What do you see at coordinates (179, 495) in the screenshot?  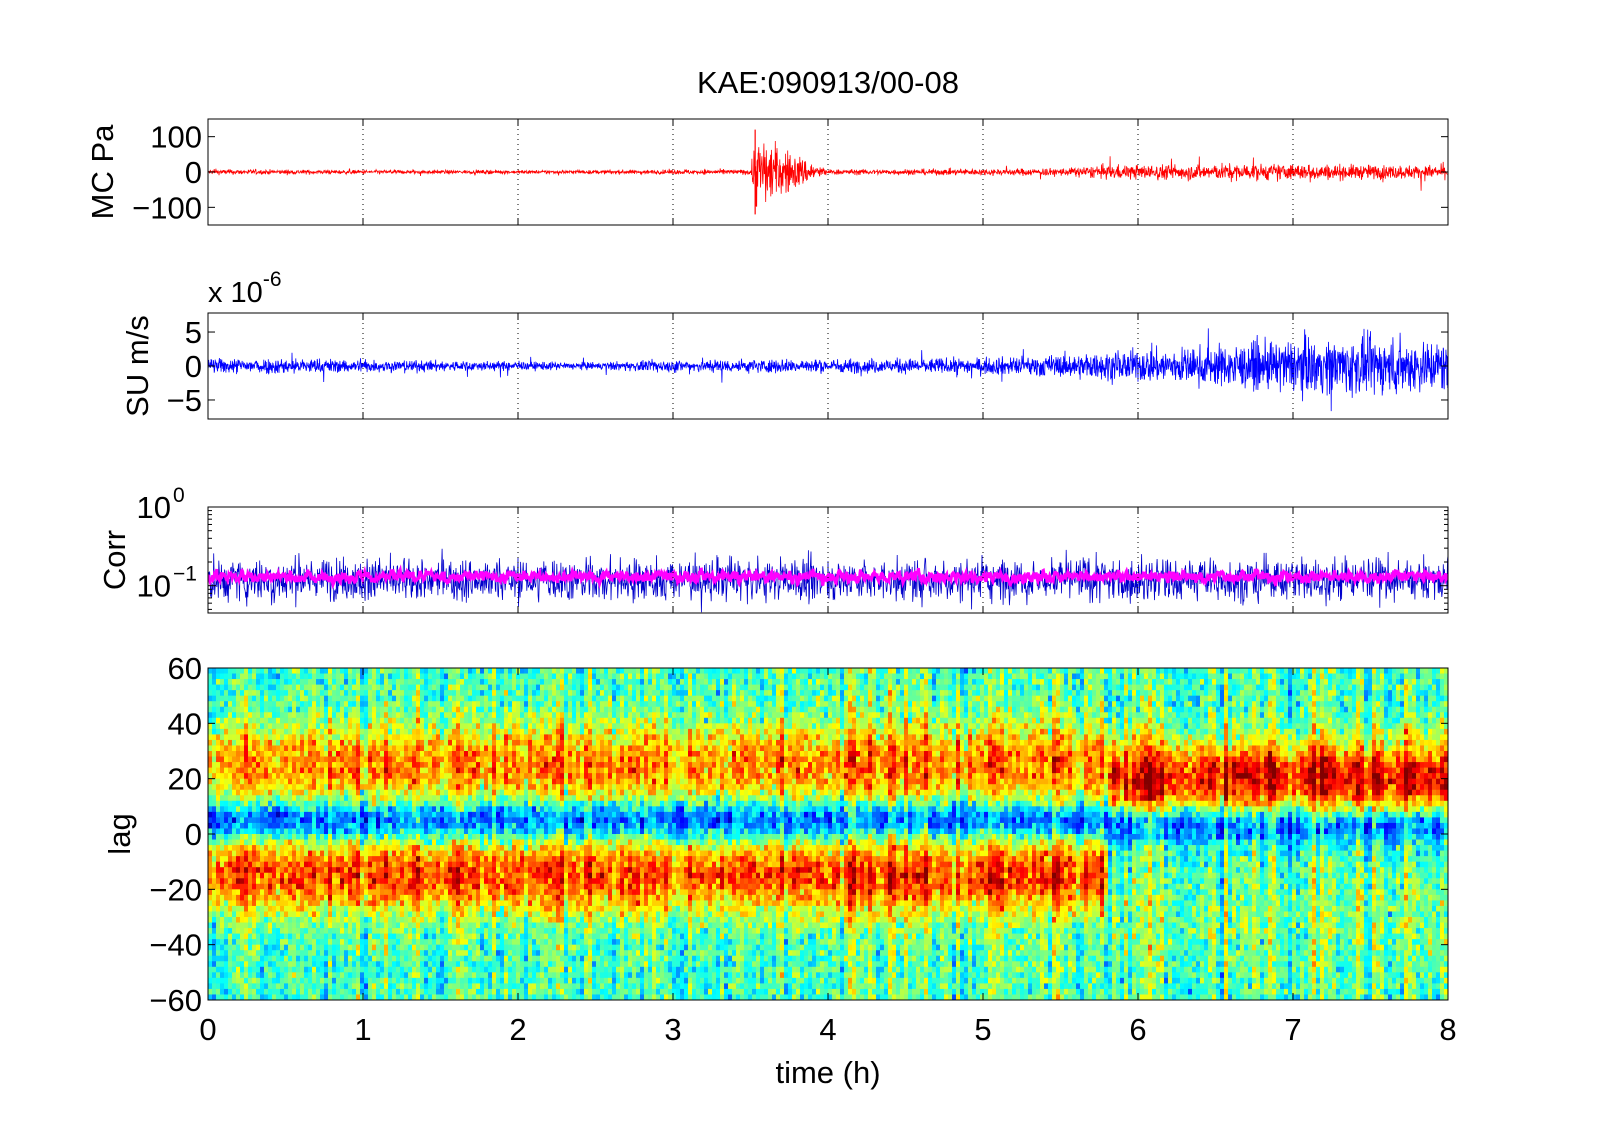 I see `y-tick-exponent: 0` at bounding box center [179, 495].